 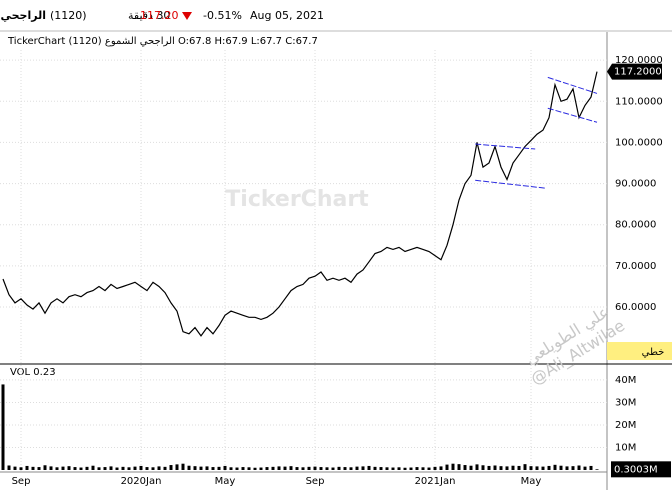 I want to click on x-tick-label: May, so click(x=531, y=481).